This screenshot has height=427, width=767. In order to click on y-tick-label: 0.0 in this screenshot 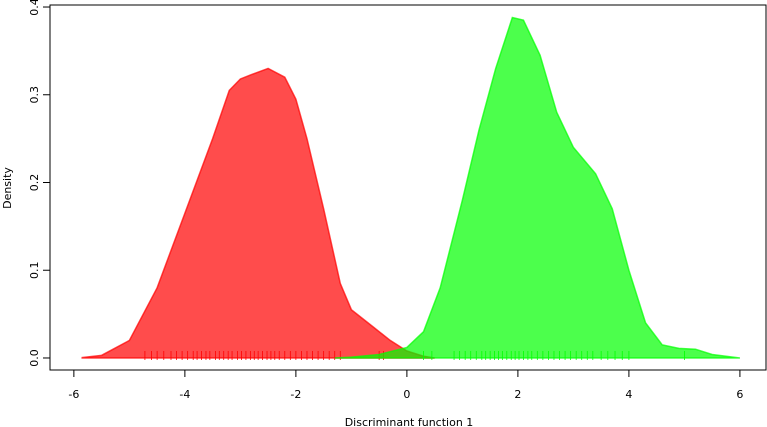, I will do `click(34, 358)`.